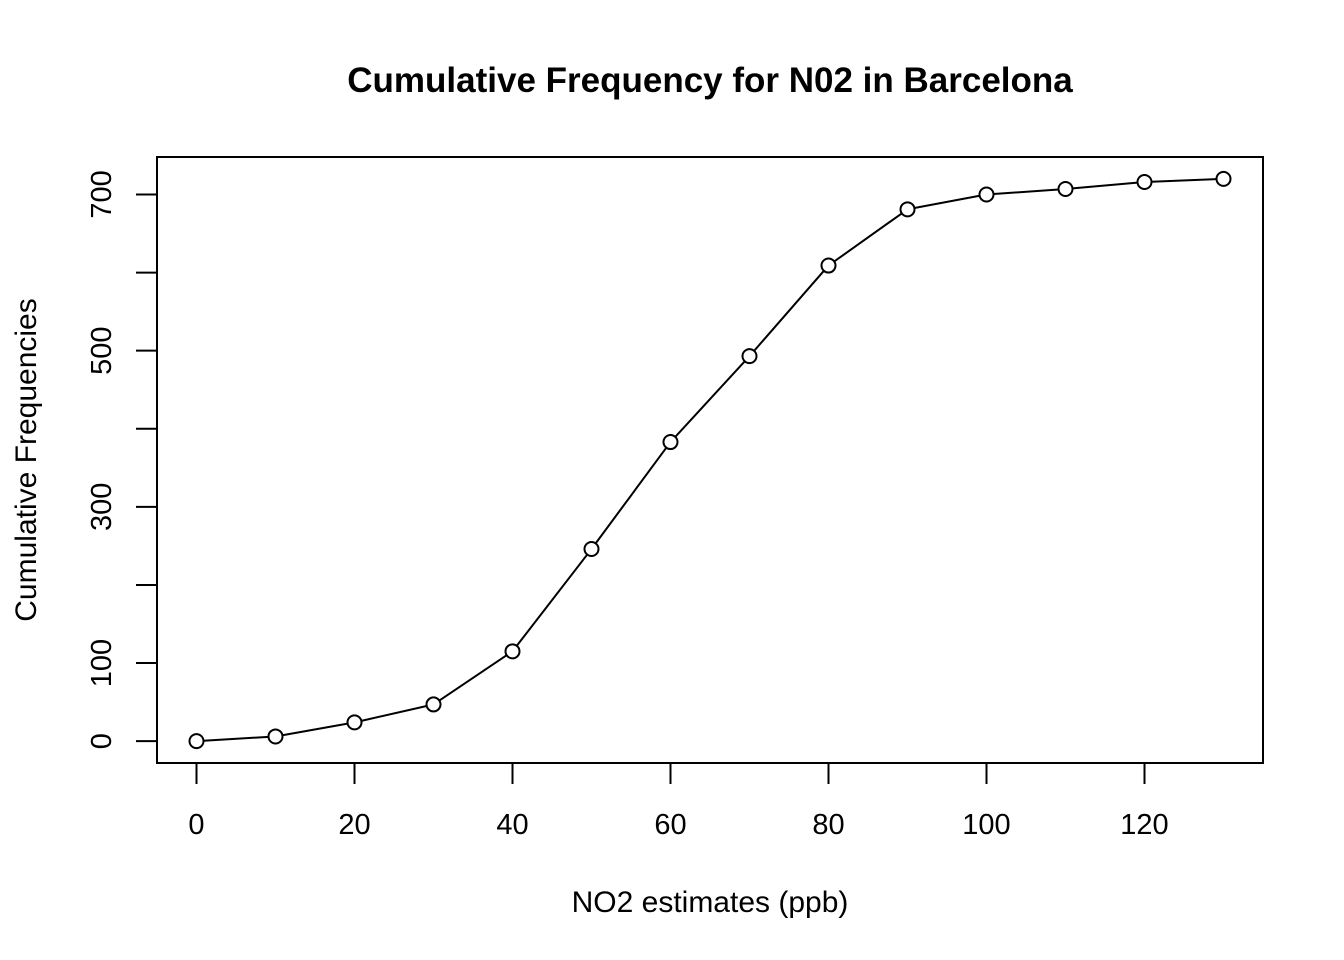 This screenshot has height=960, width=1344. What do you see at coordinates (354, 825) in the screenshot?
I see `x-tick-label: 20` at bounding box center [354, 825].